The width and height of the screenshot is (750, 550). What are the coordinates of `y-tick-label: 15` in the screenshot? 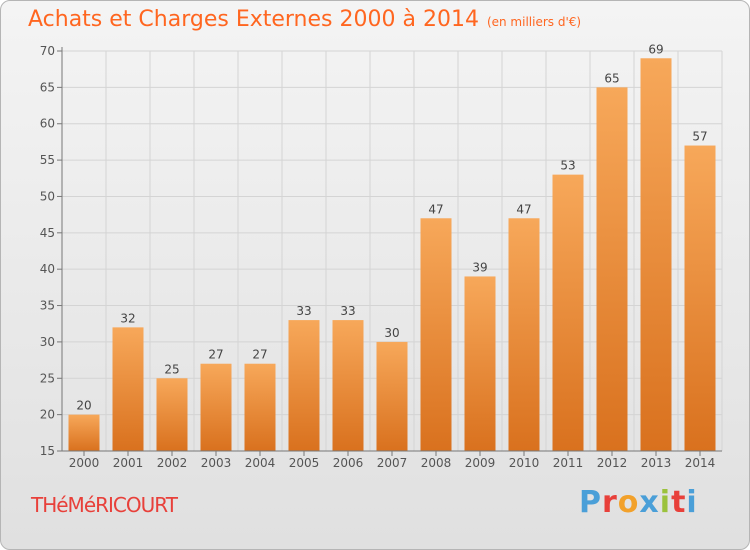 It's located at (47, 451).